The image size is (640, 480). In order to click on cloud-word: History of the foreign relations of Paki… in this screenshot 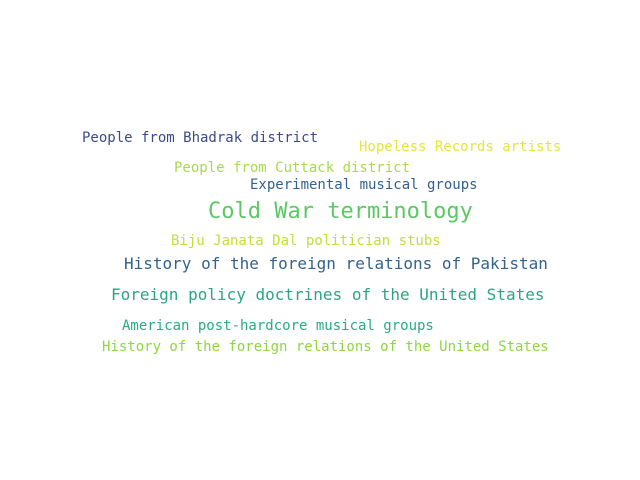, I will do `click(336, 263)`.